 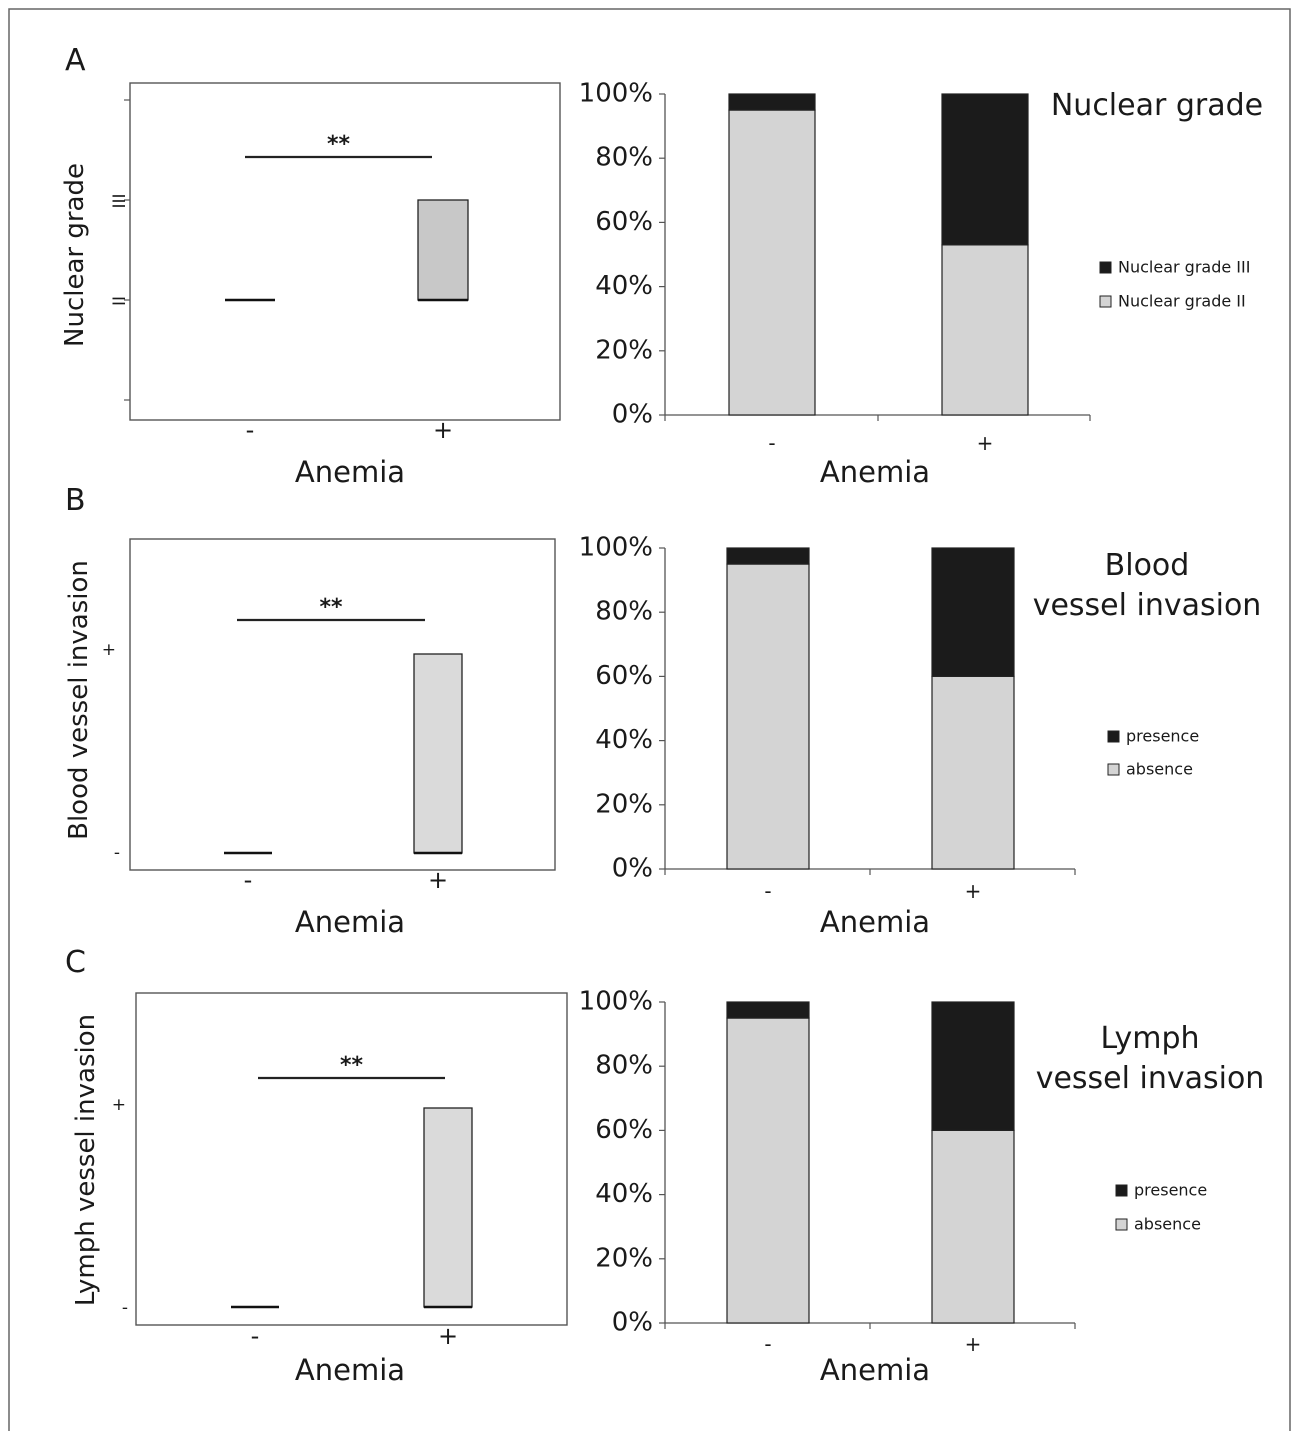 I want to click on y-tick-label: II, so click(x=120, y=301).